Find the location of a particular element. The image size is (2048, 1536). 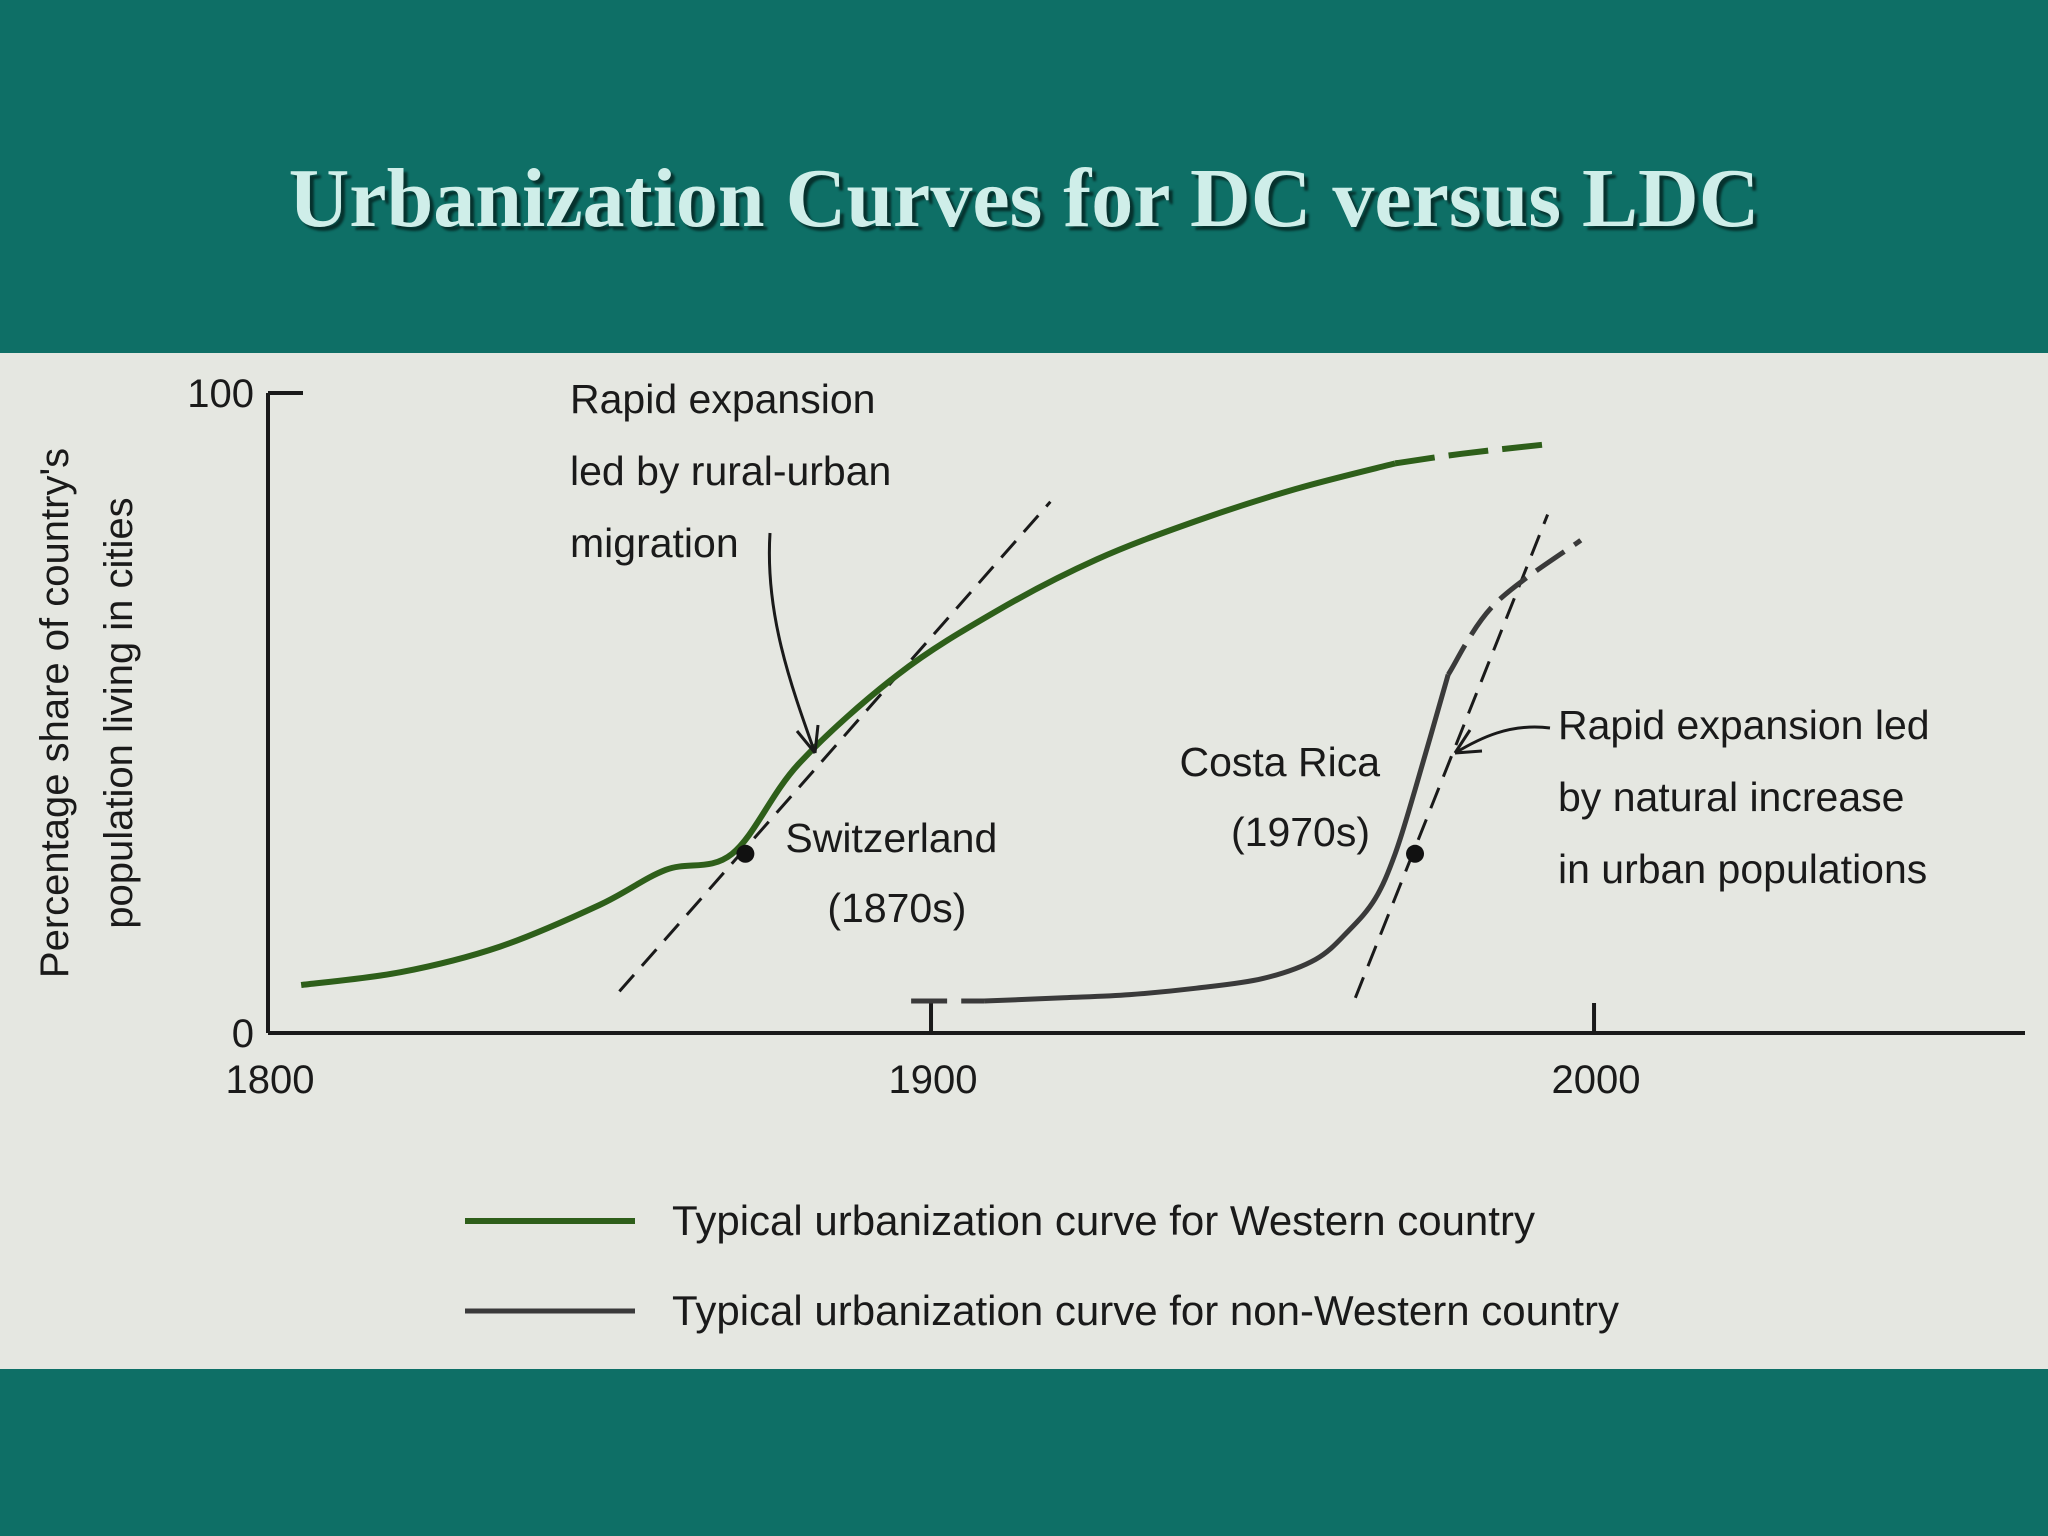

costa-rica-label-line-1: Costa Rica is located at coordinates (1280, 762).